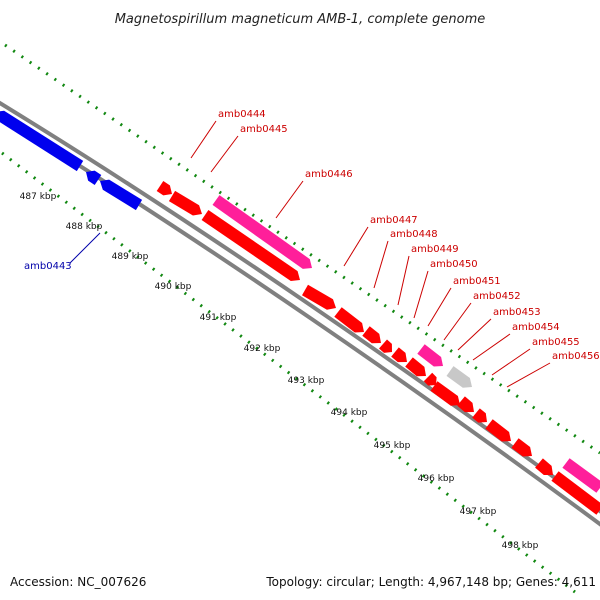 This screenshot has height=600, width=600. I want to click on kbp-label-491-kbp: 491 kbp, so click(218, 318).